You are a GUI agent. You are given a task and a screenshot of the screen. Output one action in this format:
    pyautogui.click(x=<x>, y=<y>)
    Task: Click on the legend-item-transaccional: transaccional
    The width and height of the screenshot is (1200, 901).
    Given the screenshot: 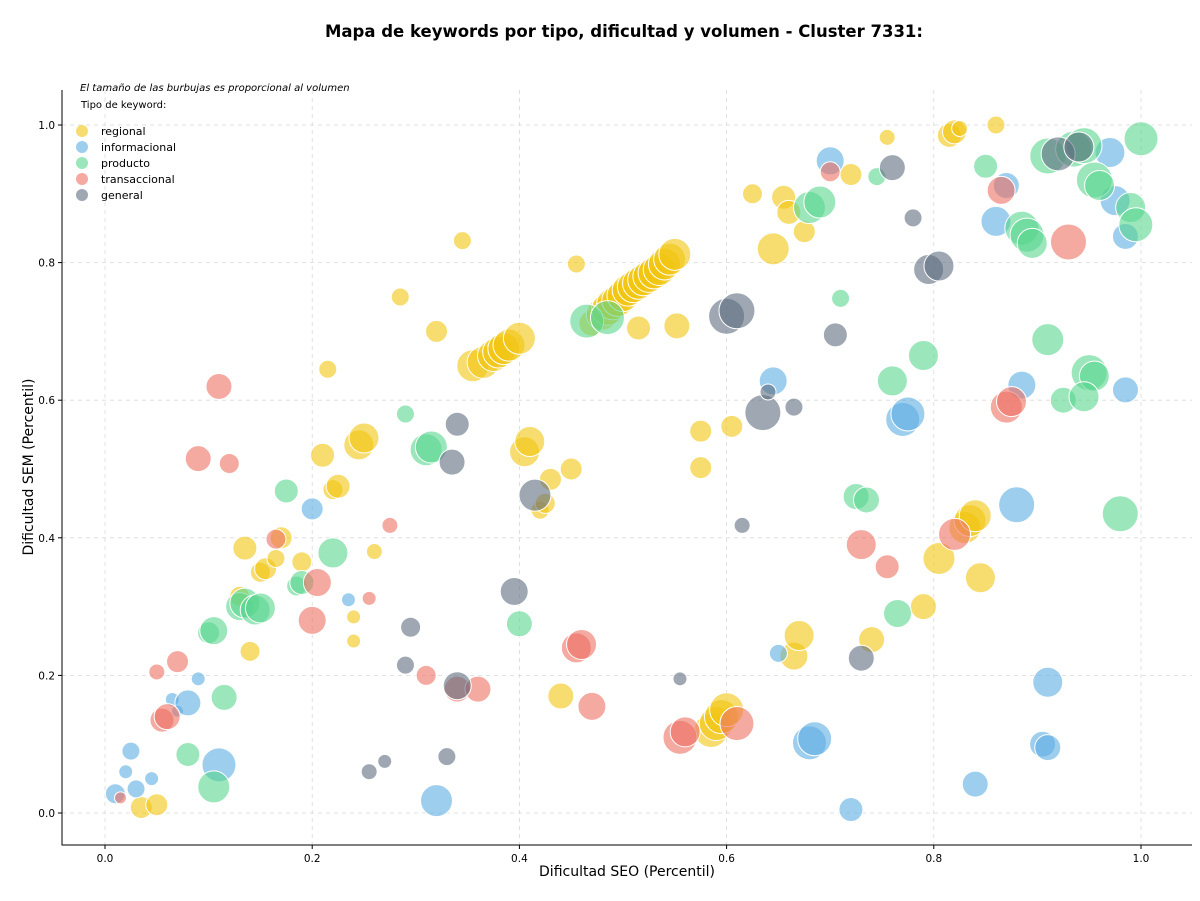 What is the action you would take?
    pyautogui.click(x=125, y=179)
    